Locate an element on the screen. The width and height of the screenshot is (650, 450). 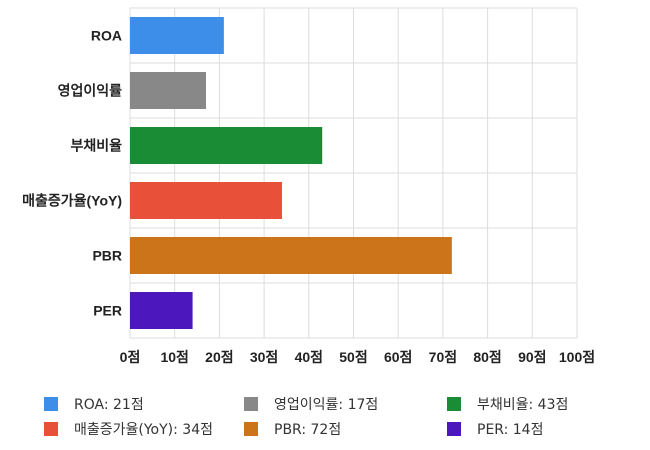
x-tick-label-1: 10점 is located at coordinates (174, 357).